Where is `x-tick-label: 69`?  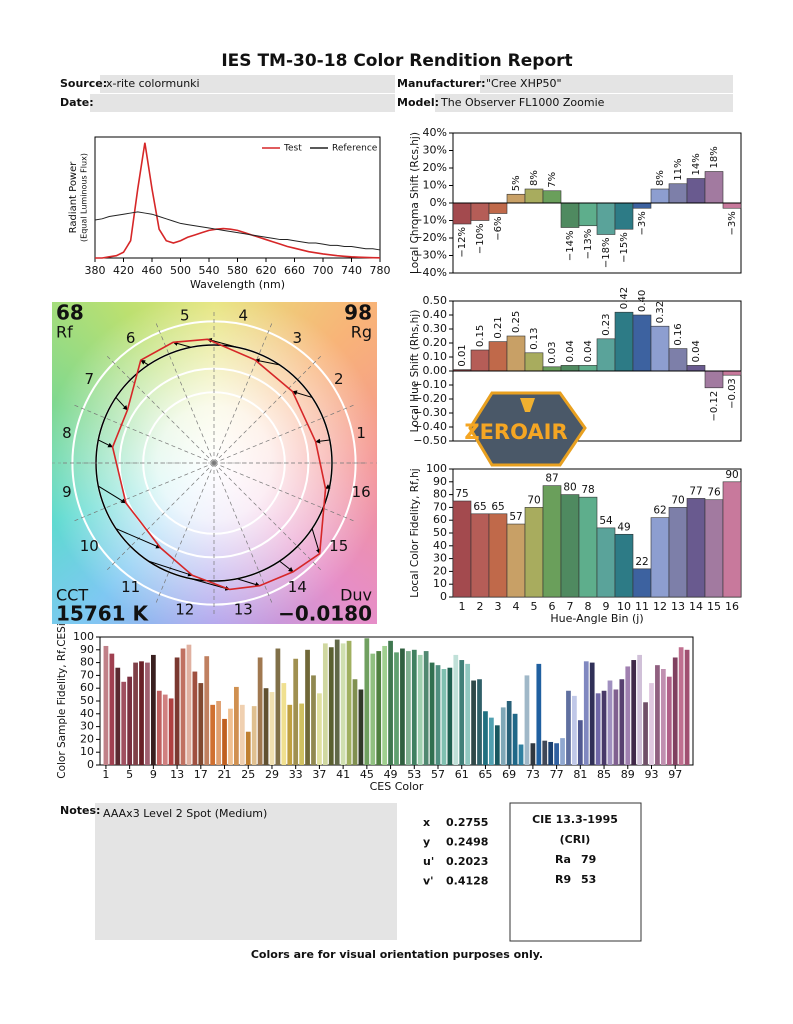 x-tick-label: 69 is located at coordinates (509, 774).